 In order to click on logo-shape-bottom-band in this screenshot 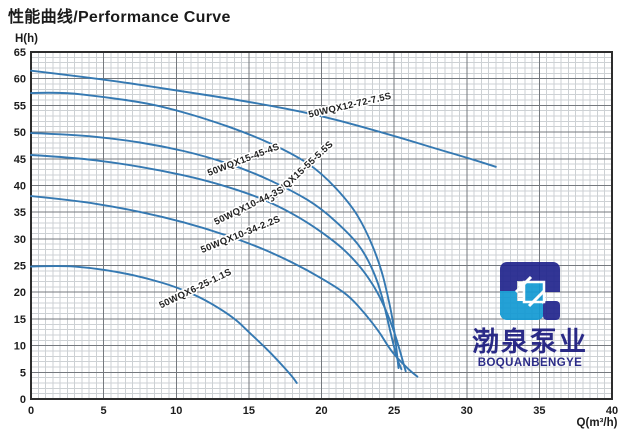, I will do `click(522, 310)`.